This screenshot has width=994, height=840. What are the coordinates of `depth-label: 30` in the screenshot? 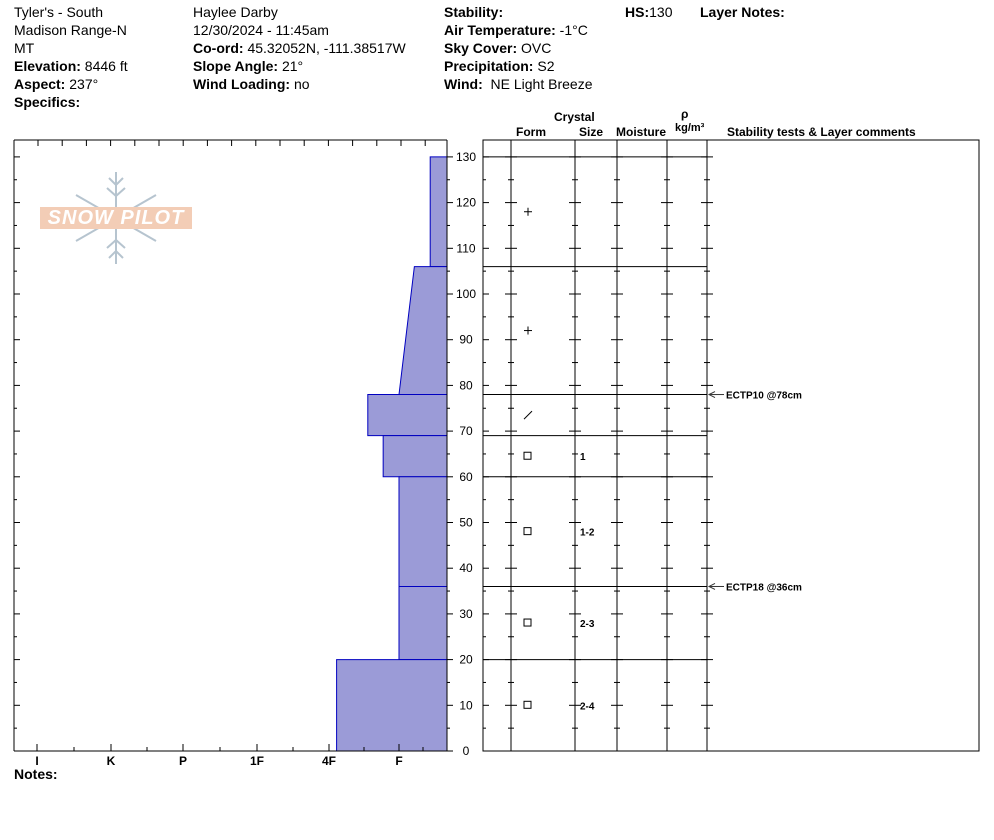 It's located at (466, 614).